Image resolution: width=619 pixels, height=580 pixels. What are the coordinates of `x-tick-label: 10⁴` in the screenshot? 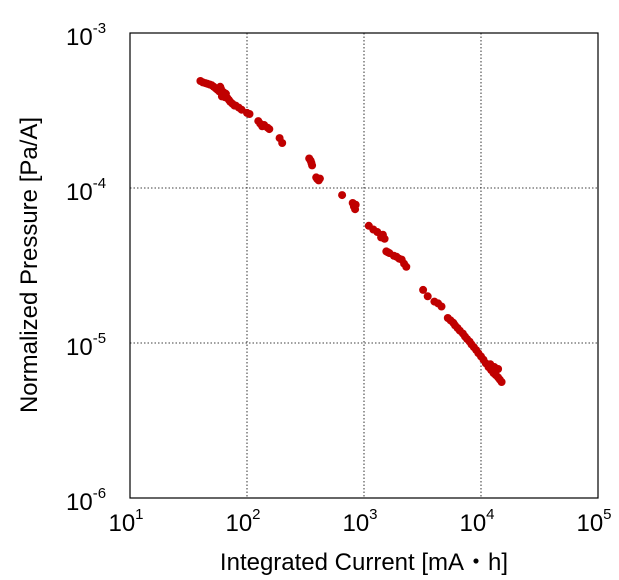 It's located at (476, 521).